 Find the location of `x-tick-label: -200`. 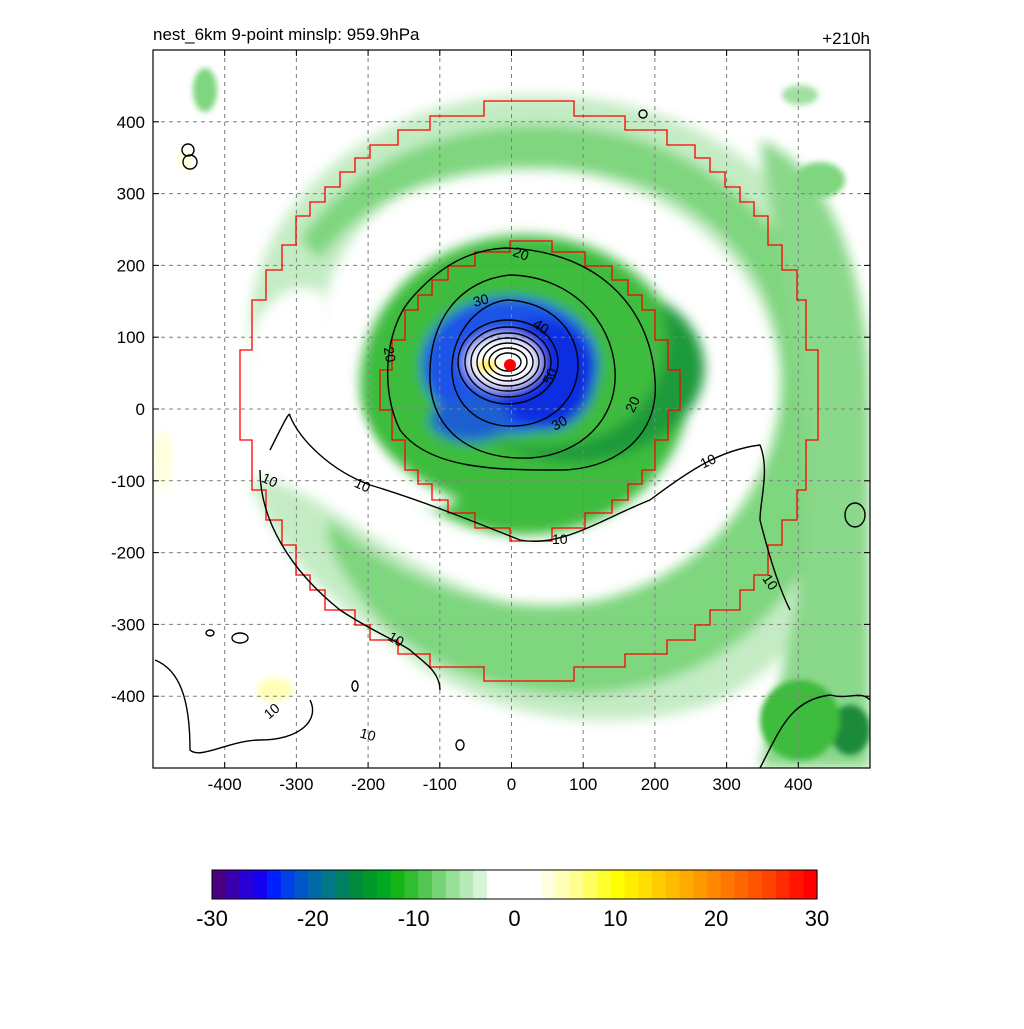

x-tick-label: -200 is located at coordinates (368, 784).